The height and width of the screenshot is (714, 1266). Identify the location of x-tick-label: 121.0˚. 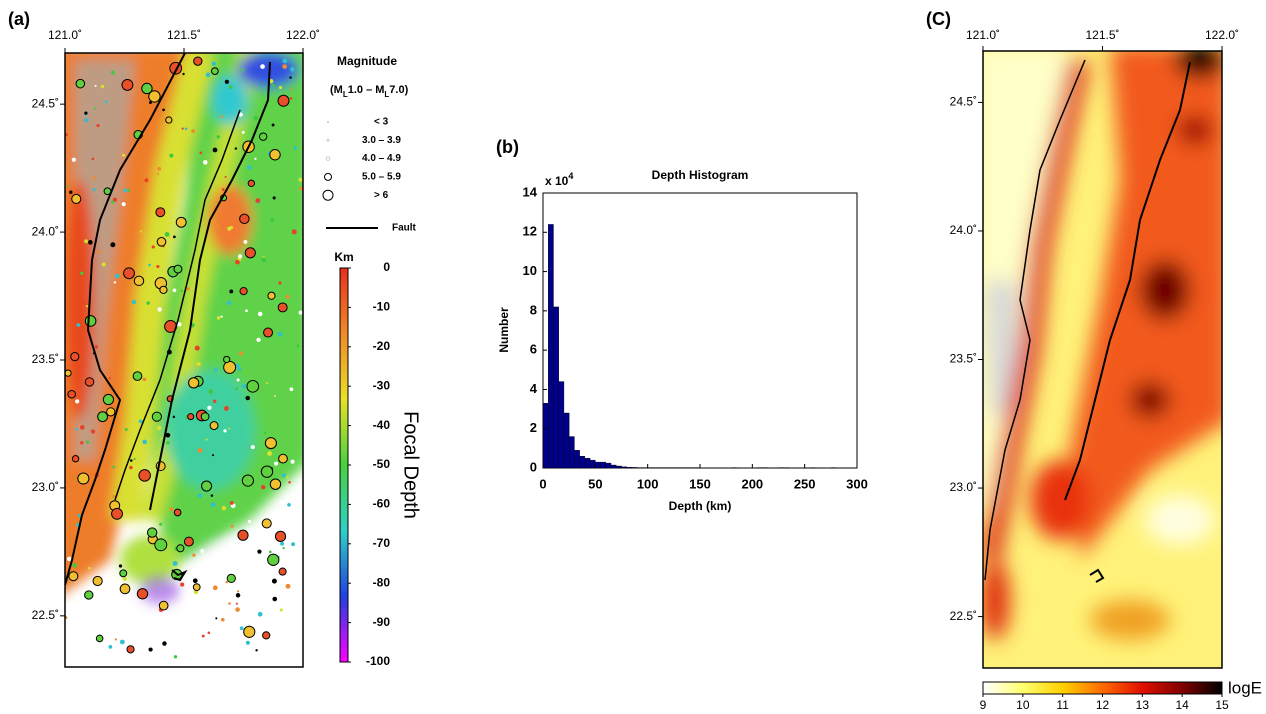
(65, 35).